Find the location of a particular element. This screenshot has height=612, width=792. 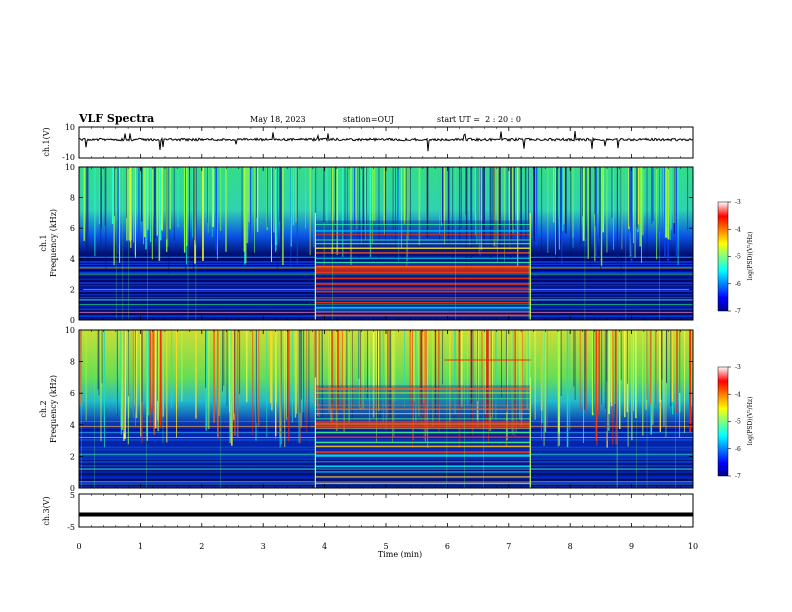

ch3-ytick-top: 5 is located at coordinates (72, 495).